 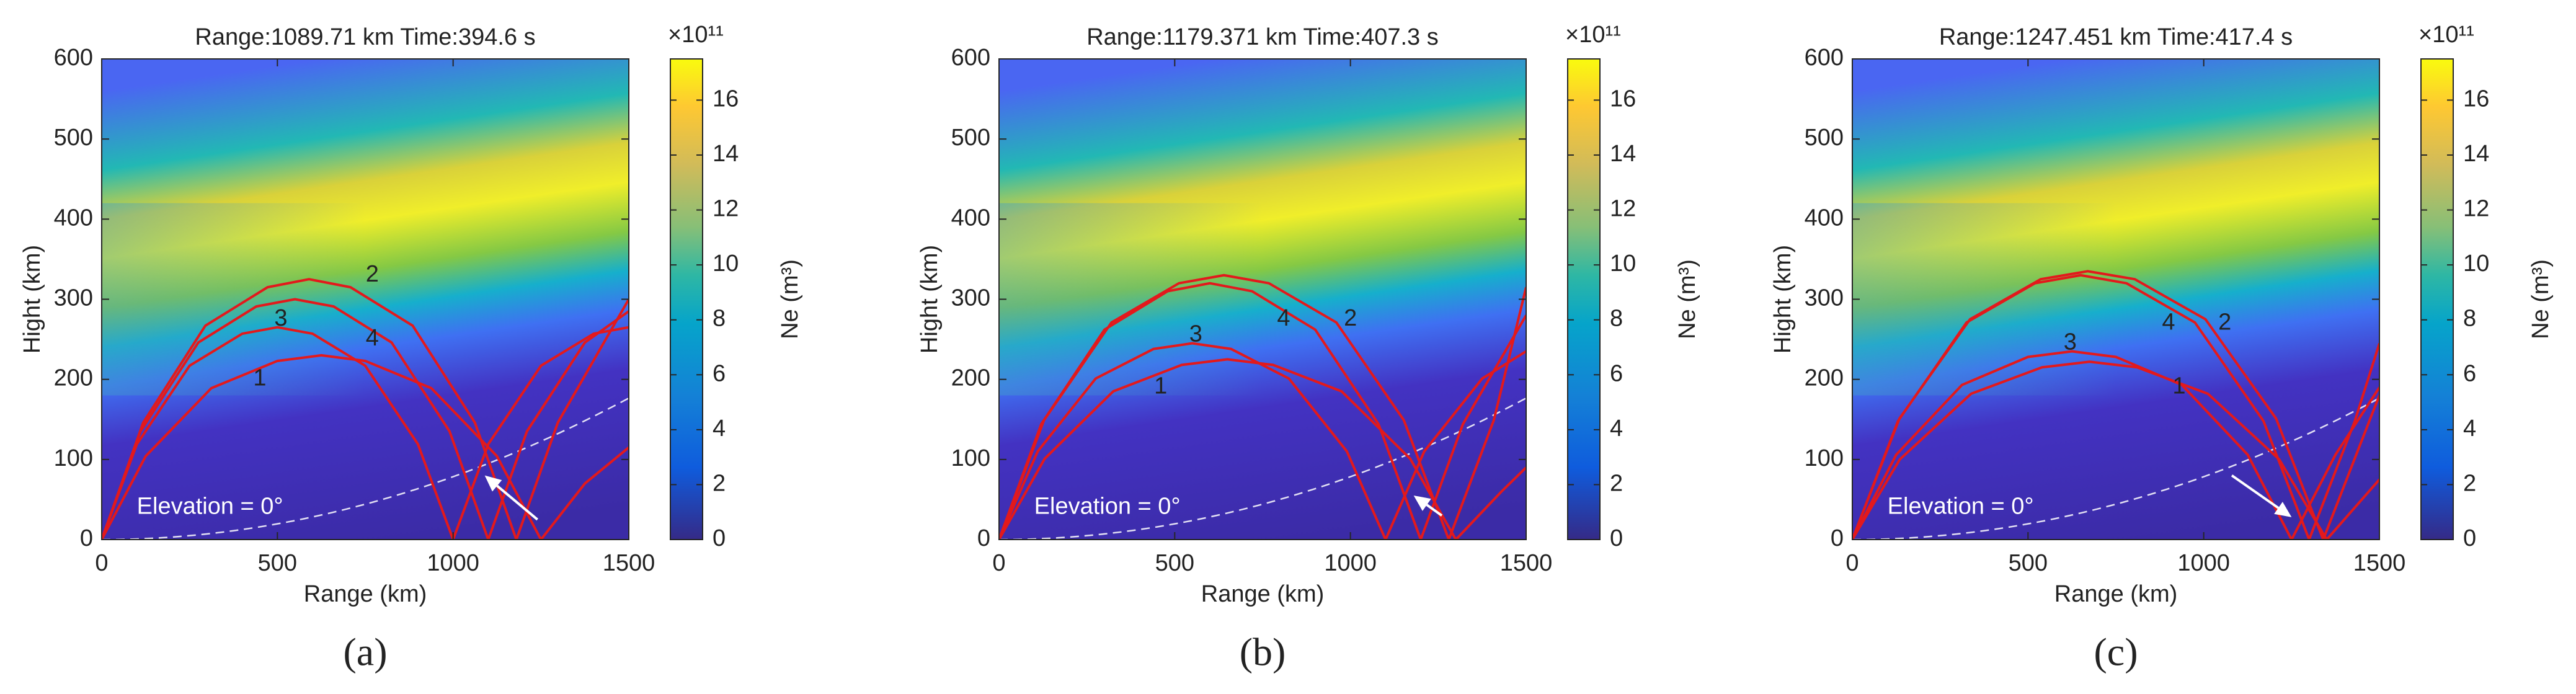 I want to click on rays, so click(x=1262, y=407).